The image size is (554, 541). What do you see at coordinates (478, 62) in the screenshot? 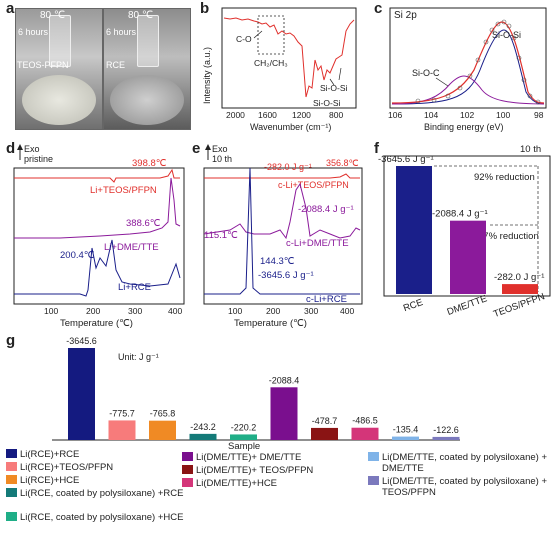
I see `xps-data-points` at bounding box center [478, 62].